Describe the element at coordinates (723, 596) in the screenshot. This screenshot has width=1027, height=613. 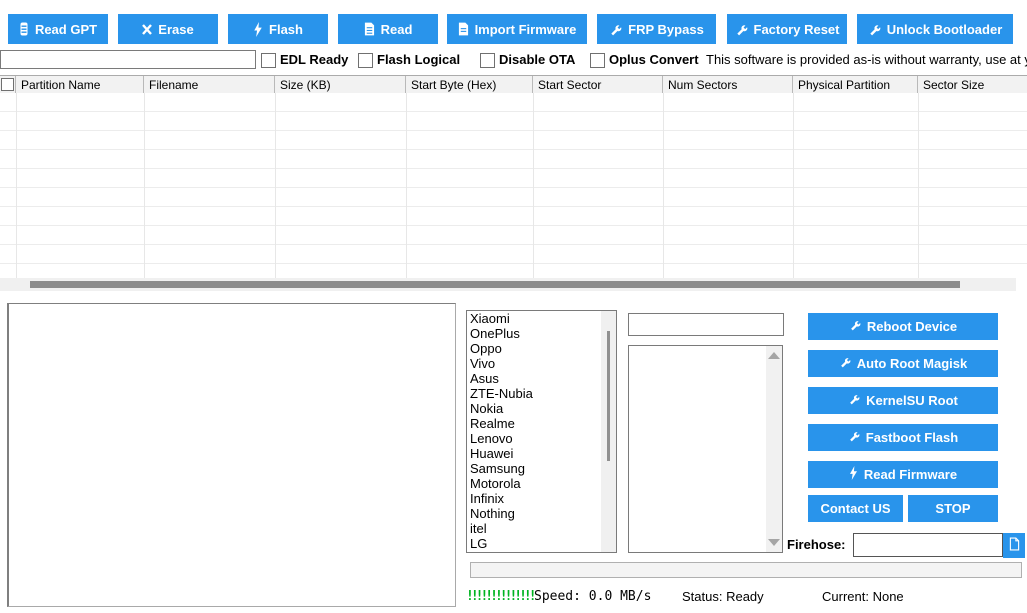
I see `status-readout: Status: Ready` at that location.